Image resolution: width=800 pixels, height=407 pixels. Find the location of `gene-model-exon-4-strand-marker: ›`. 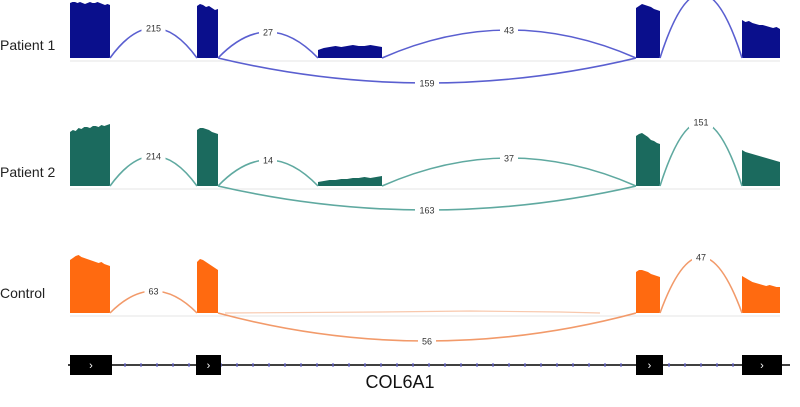

gene-model-exon-4-strand-marker: › is located at coordinates (762, 366).